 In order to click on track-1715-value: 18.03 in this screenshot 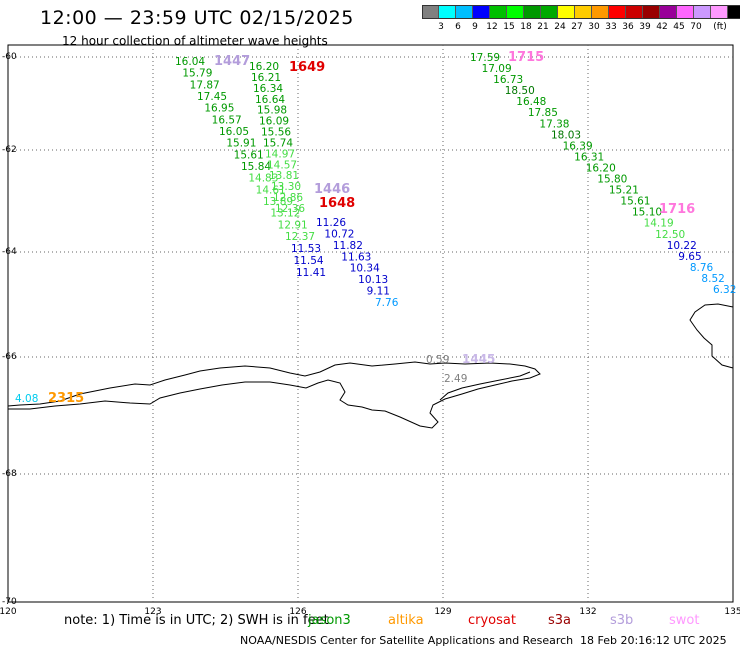, I will do `click(566, 135)`.